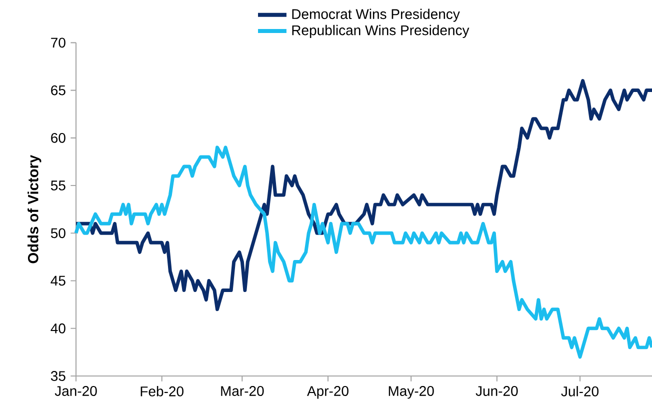  What do you see at coordinates (58, 233) in the screenshot?
I see `y-tick-label: 50` at bounding box center [58, 233].